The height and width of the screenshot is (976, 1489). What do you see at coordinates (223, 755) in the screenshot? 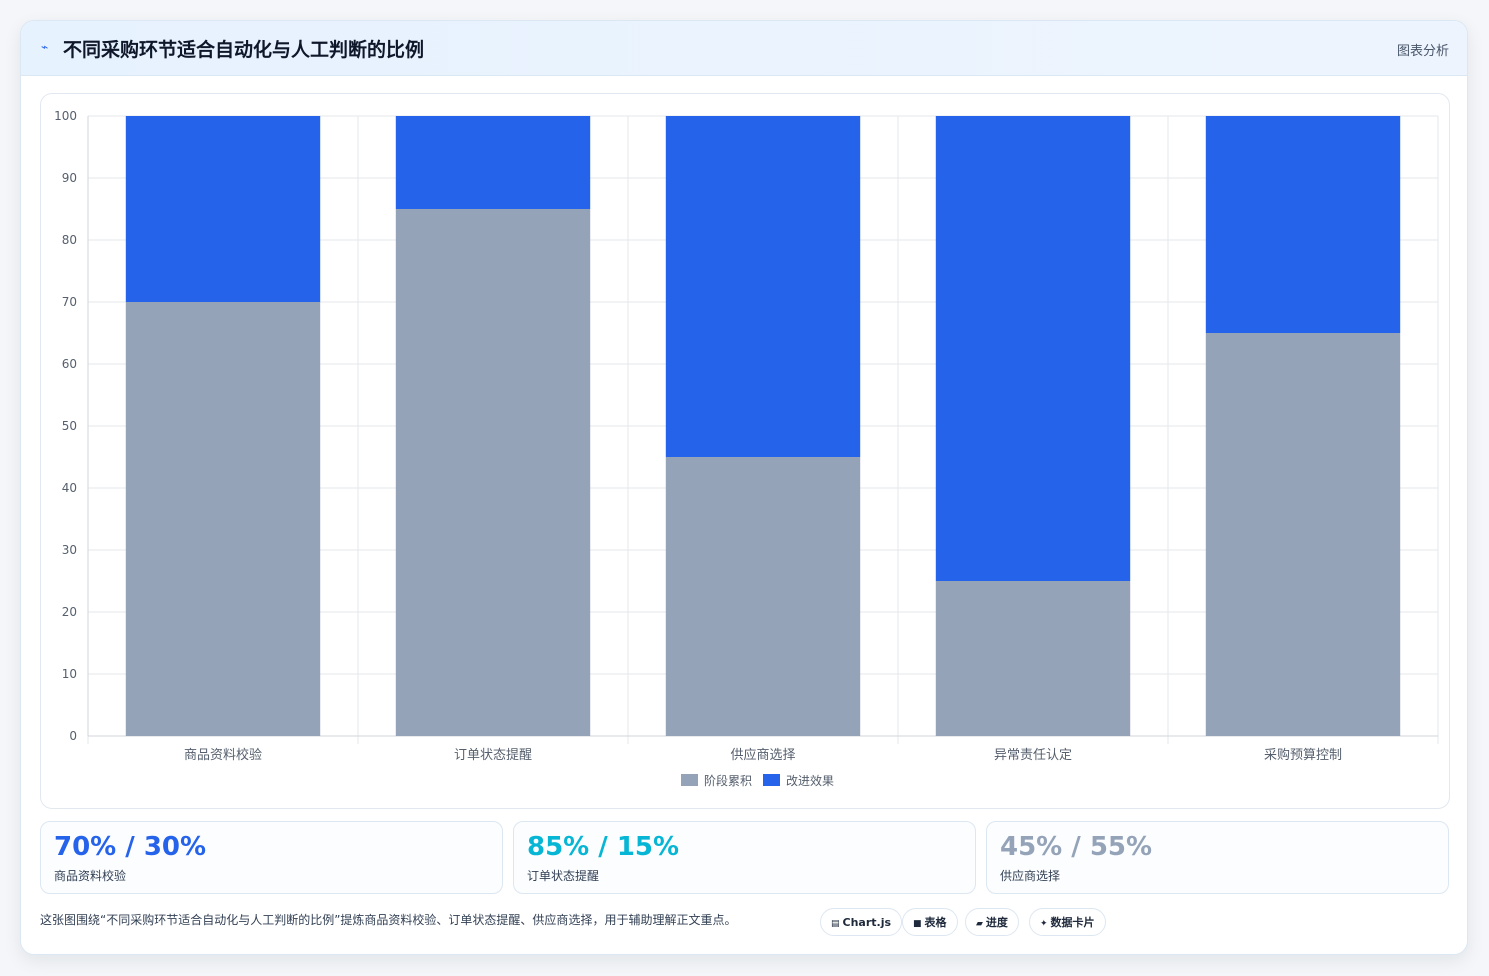
I see `x-tick-label: 商品资料校验` at bounding box center [223, 755].